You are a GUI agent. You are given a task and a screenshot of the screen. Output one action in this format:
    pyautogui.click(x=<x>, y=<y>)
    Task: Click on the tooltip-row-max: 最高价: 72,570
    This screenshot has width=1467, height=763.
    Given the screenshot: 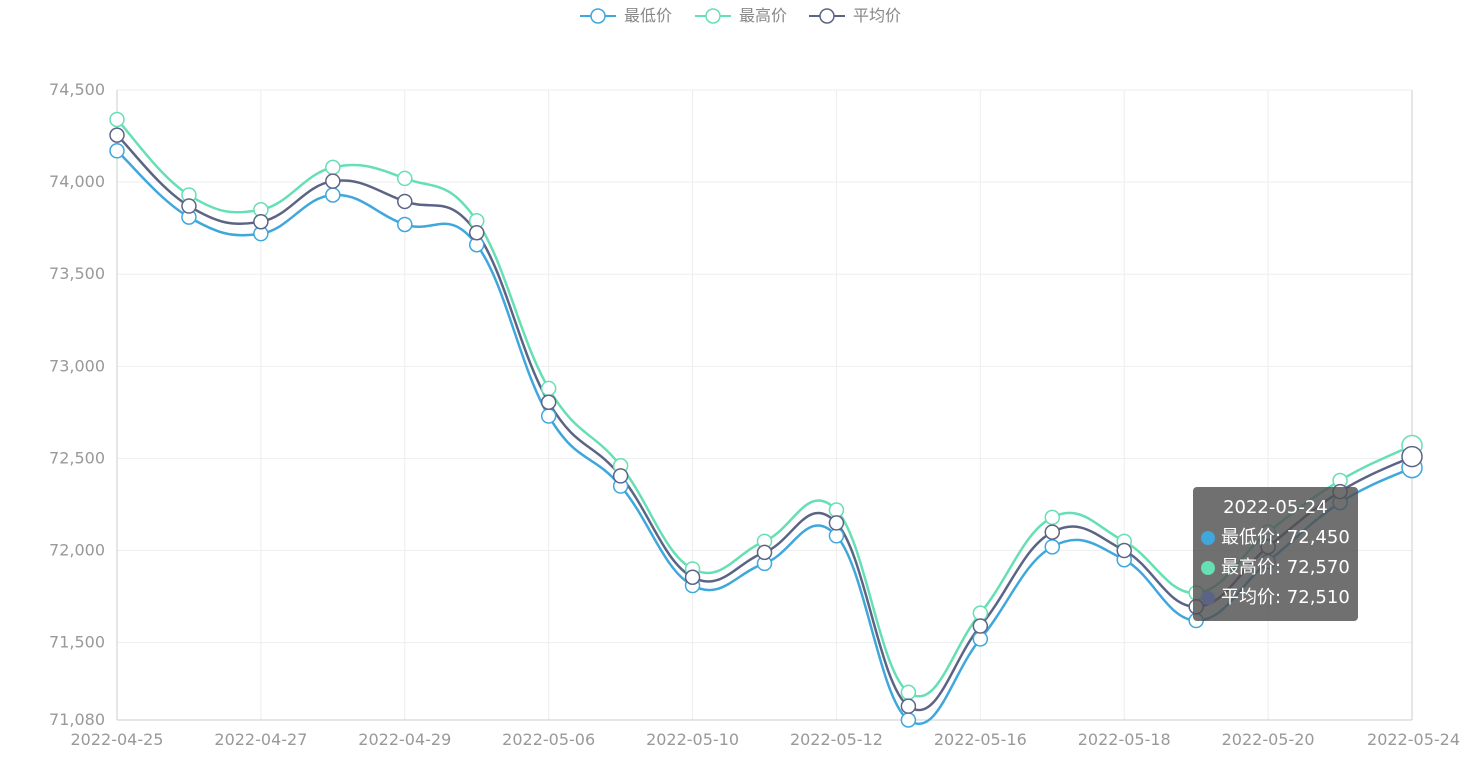 What is the action you would take?
    pyautogui.click(x=1275, y=568)
    